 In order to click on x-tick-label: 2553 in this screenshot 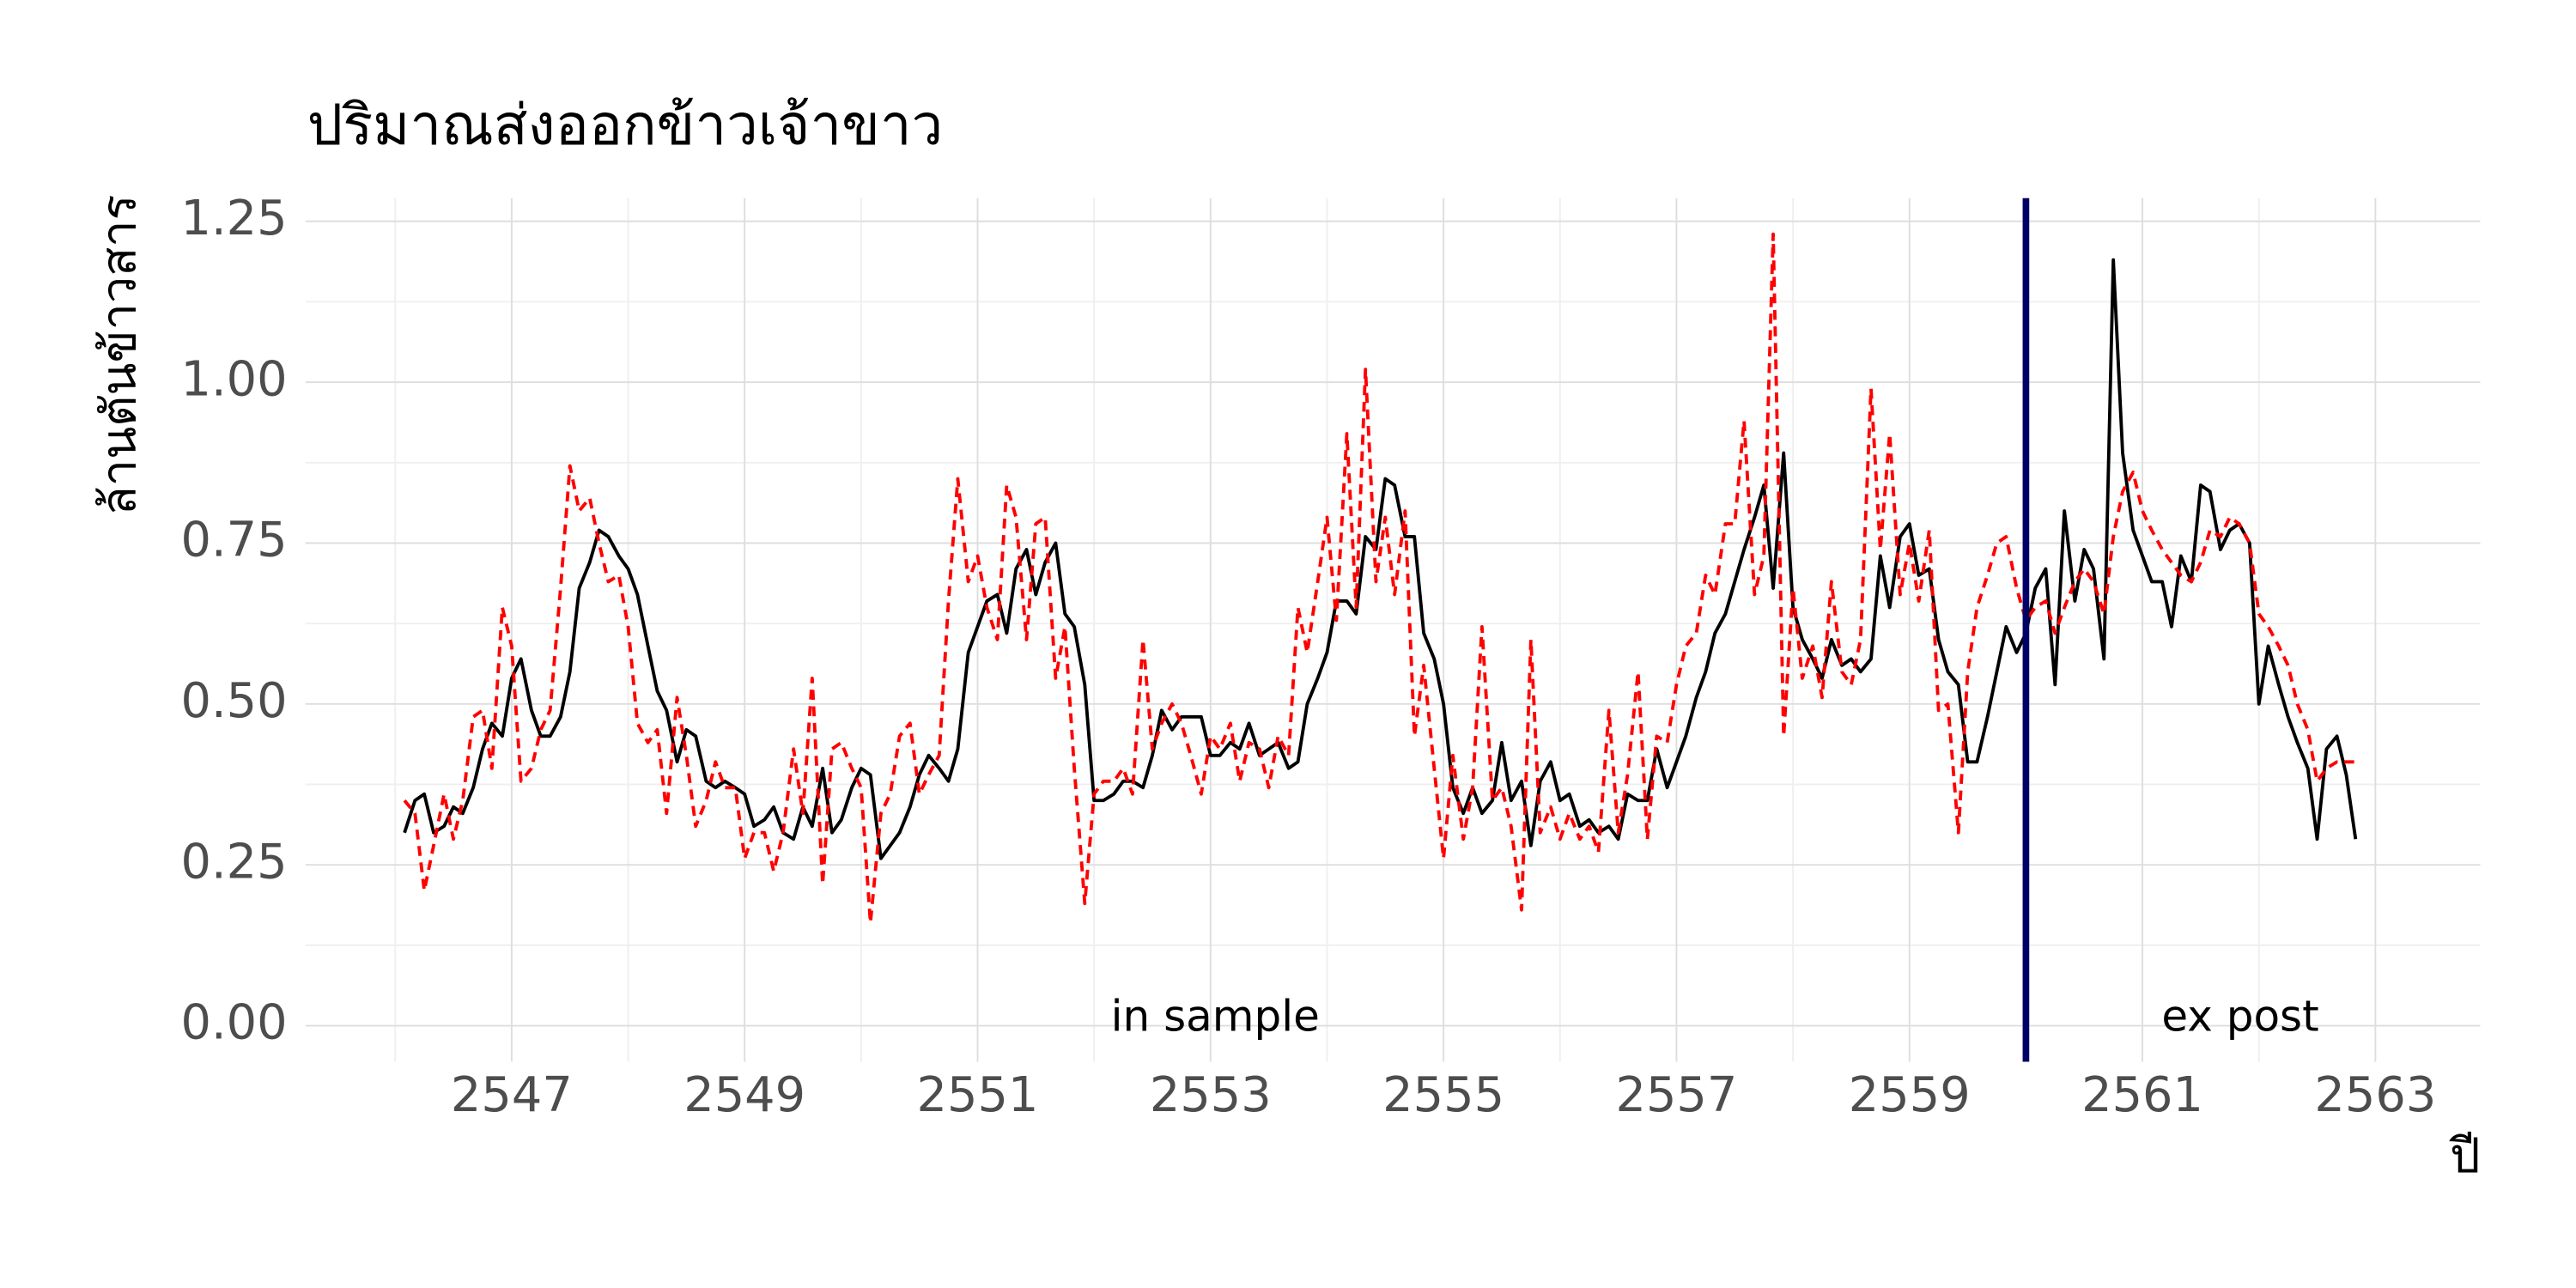, I will do `click(1211, 1095)`.